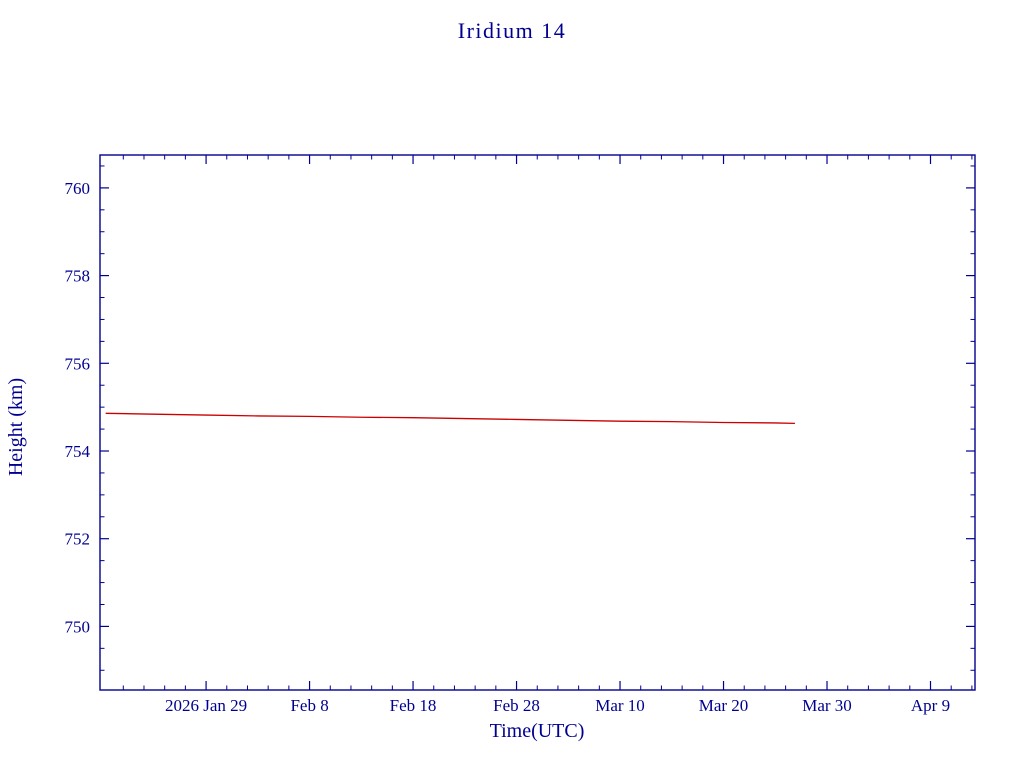  Describe the element at coordinates (78, 188) in the screenshot. I see `y-tick-label: 760` at that location.